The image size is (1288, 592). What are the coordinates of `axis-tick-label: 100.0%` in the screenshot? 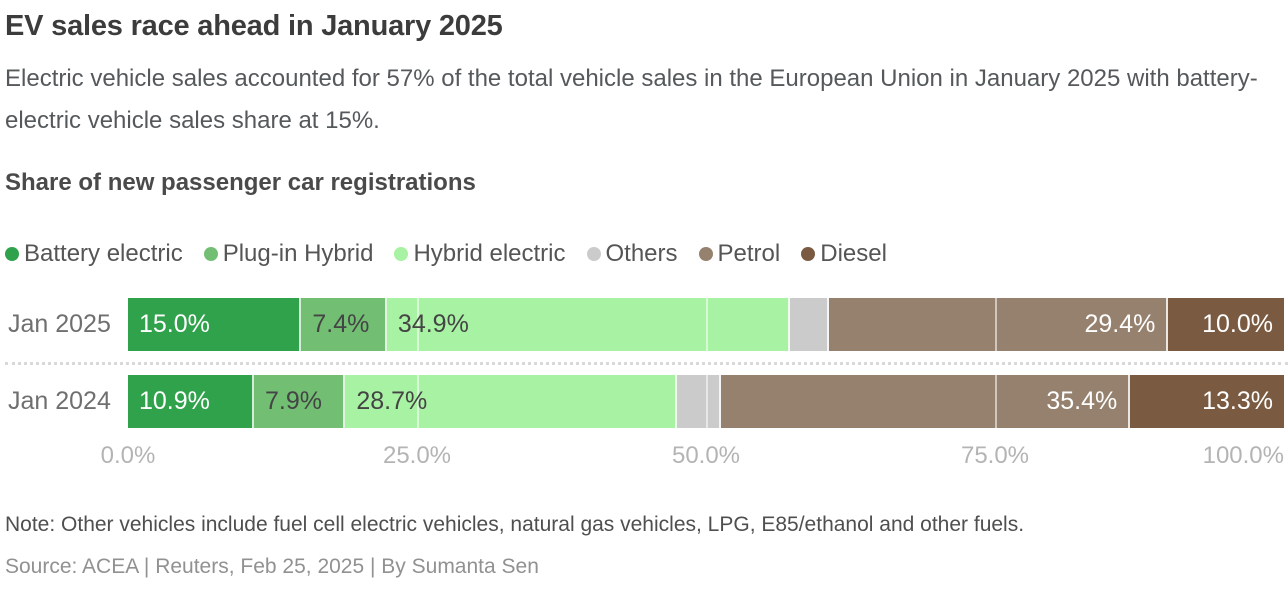 It's located at (1243, 455).